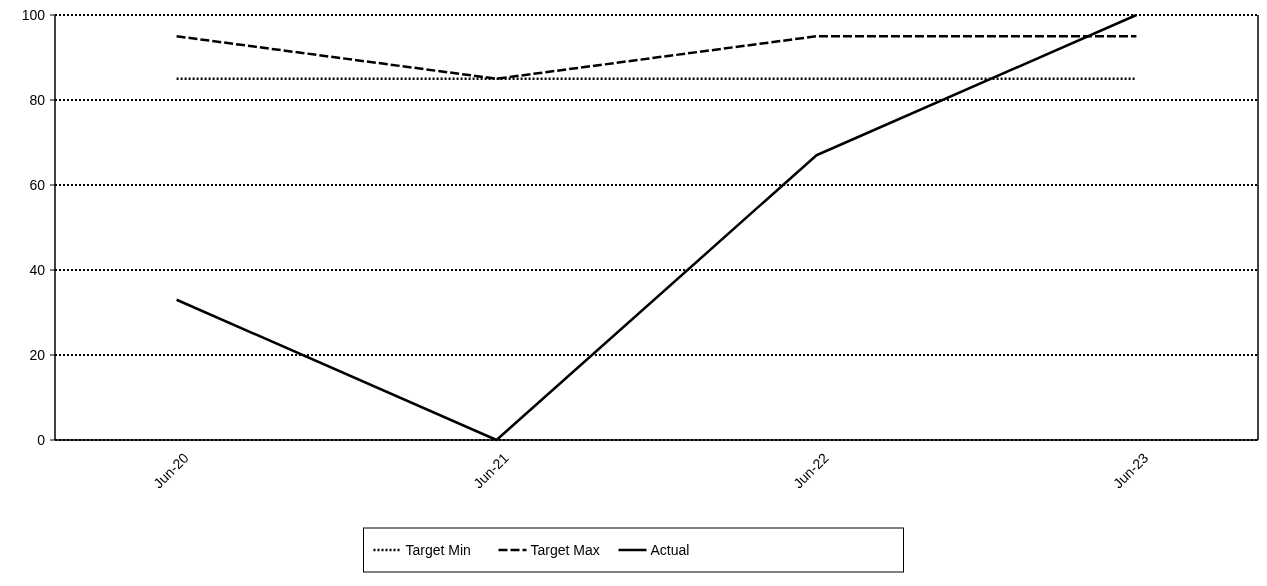 The width and height of the screenshot is (1267, 586). I want to click on y-tick-label: 60, so click(37, 184).